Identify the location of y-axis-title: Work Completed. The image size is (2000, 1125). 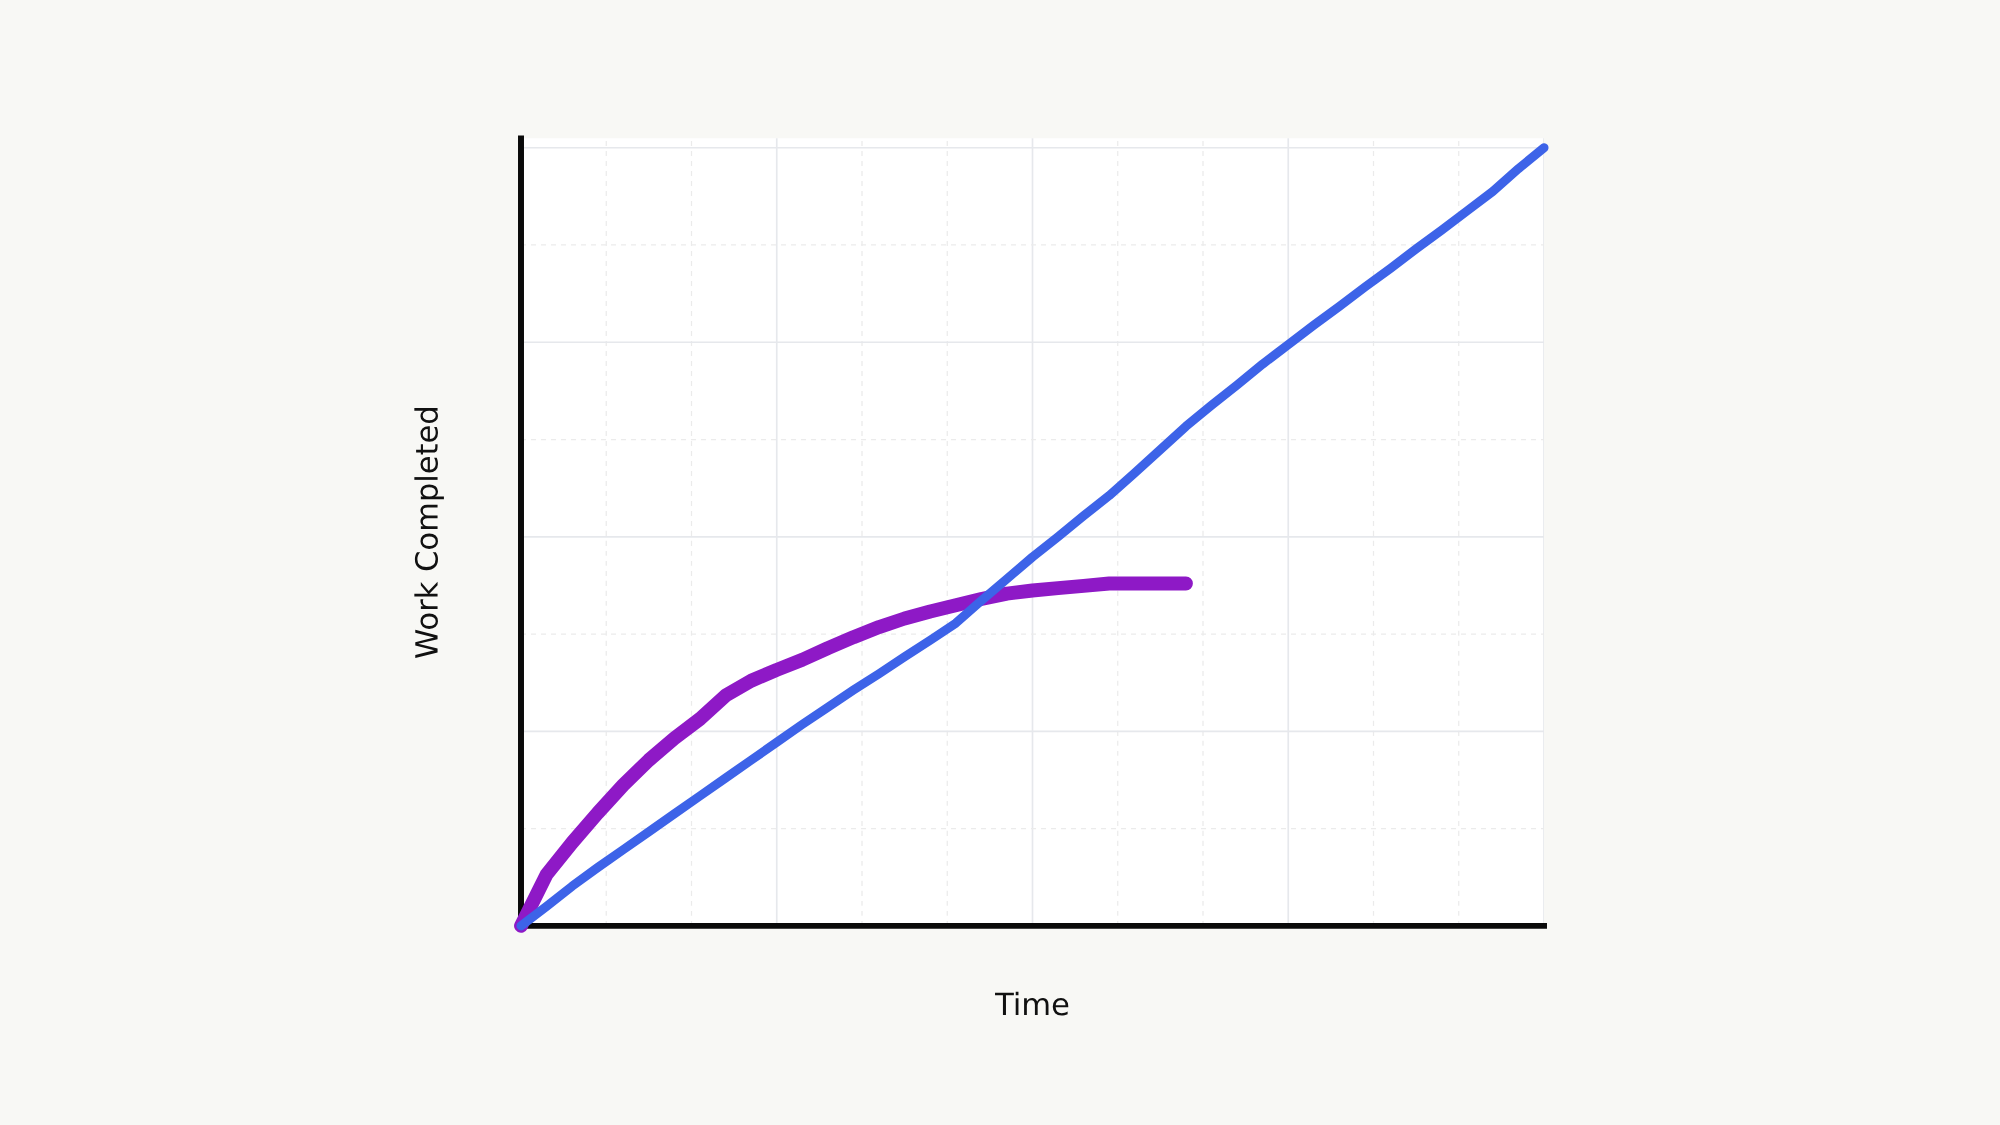
(429, 533).